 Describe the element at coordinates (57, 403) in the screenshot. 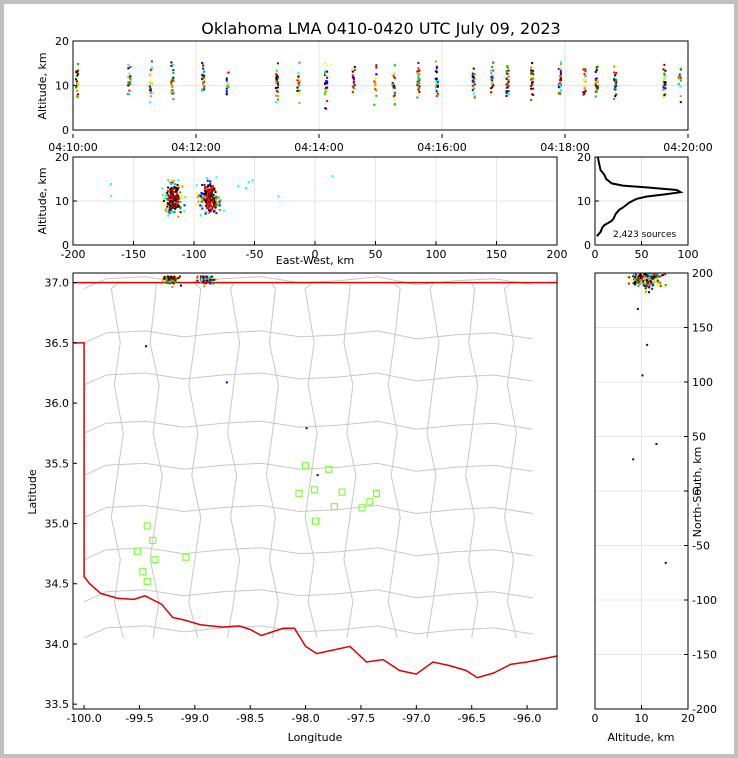

I see `map-ytick-label: 36.0` at that location.